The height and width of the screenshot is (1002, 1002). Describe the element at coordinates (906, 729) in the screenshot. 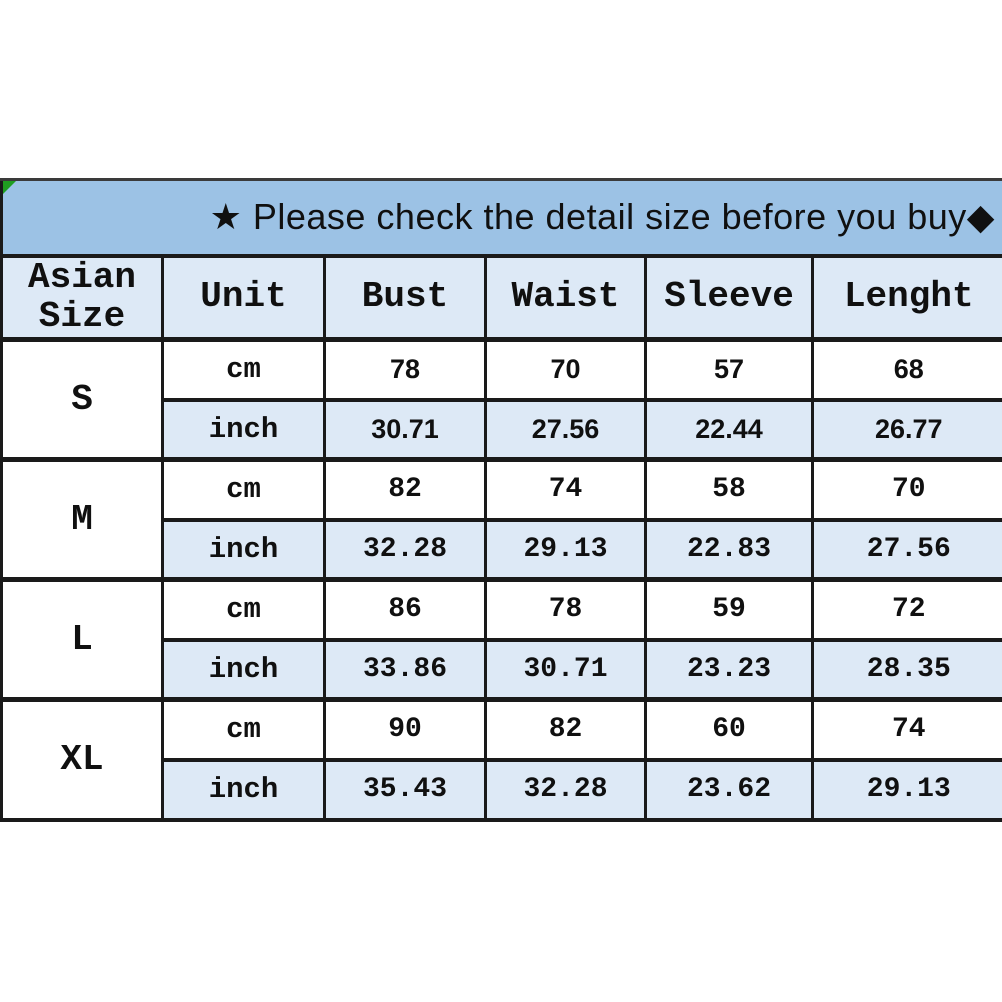

I see `cell-xl-cm-length: 74` at that location.